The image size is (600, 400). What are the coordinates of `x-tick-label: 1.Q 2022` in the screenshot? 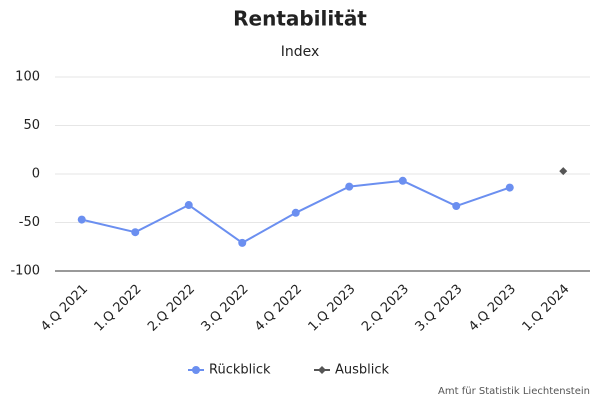 It's located at (118, 308).